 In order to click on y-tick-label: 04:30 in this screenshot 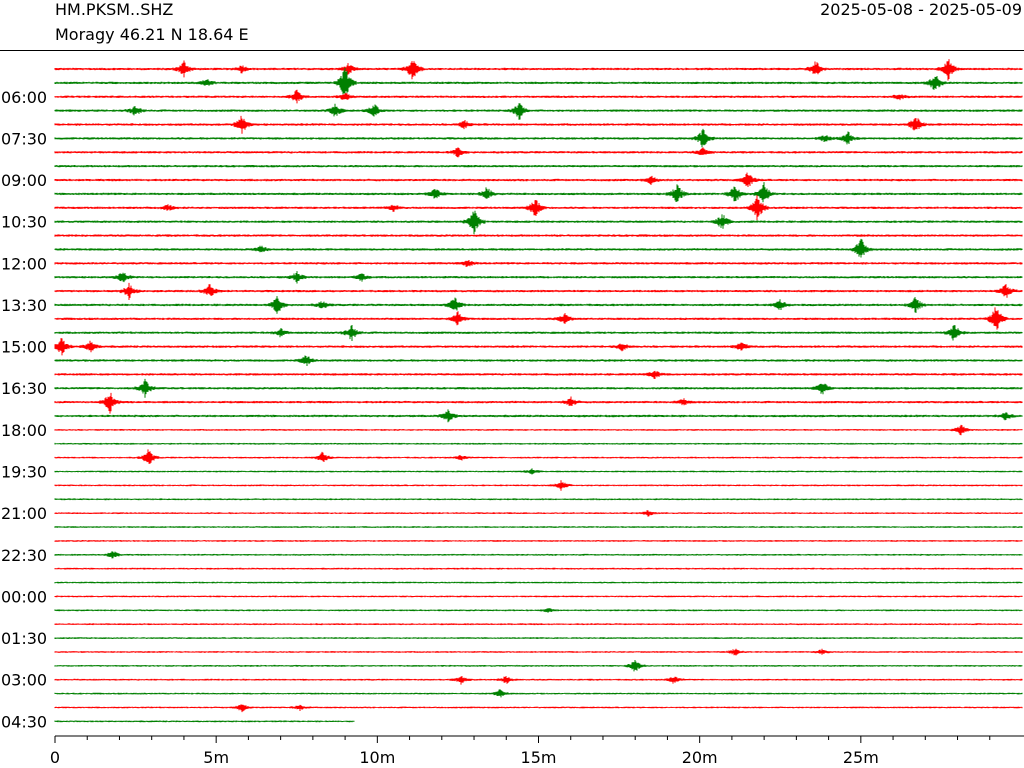, I will do `click(24, 721)`.